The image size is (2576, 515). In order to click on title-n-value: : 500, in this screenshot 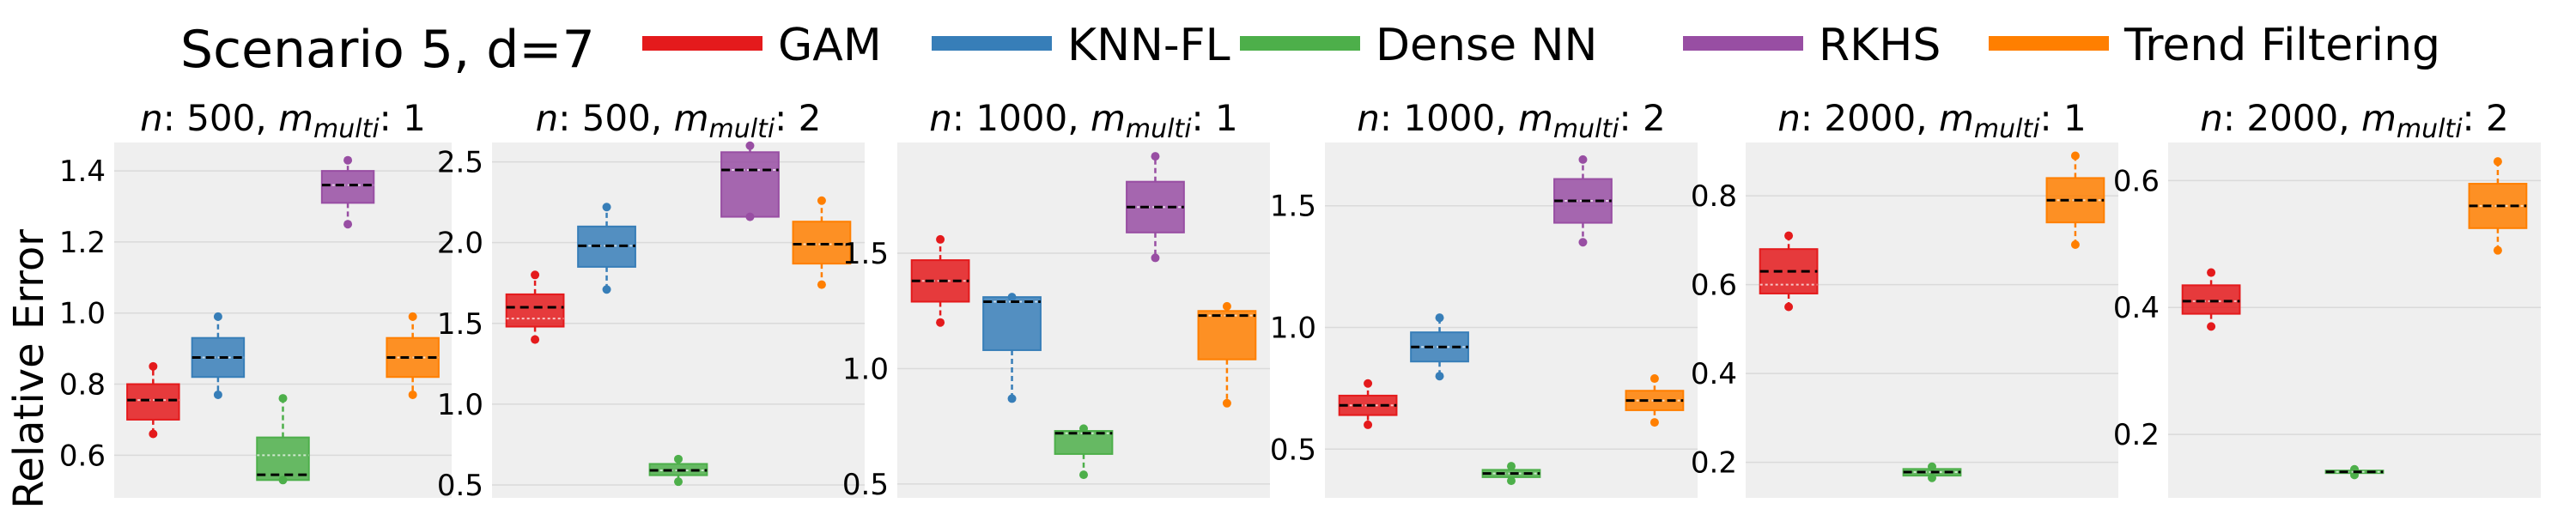, I will do `click(220, 118)`.